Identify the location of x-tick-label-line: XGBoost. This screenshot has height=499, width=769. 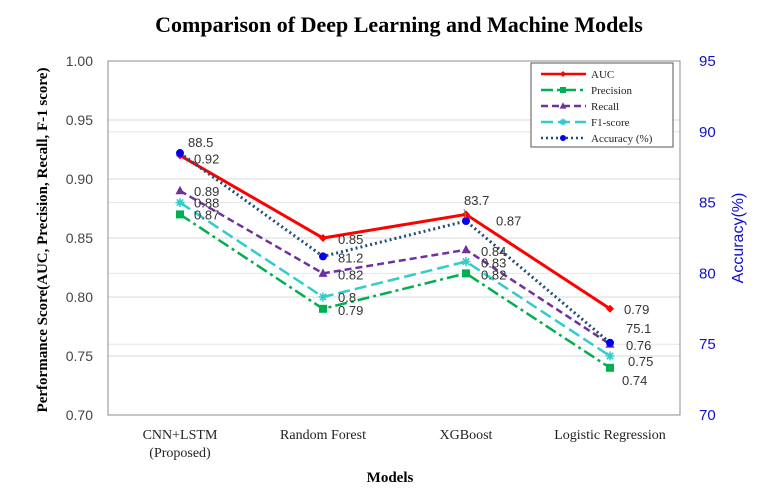
(466, 435).